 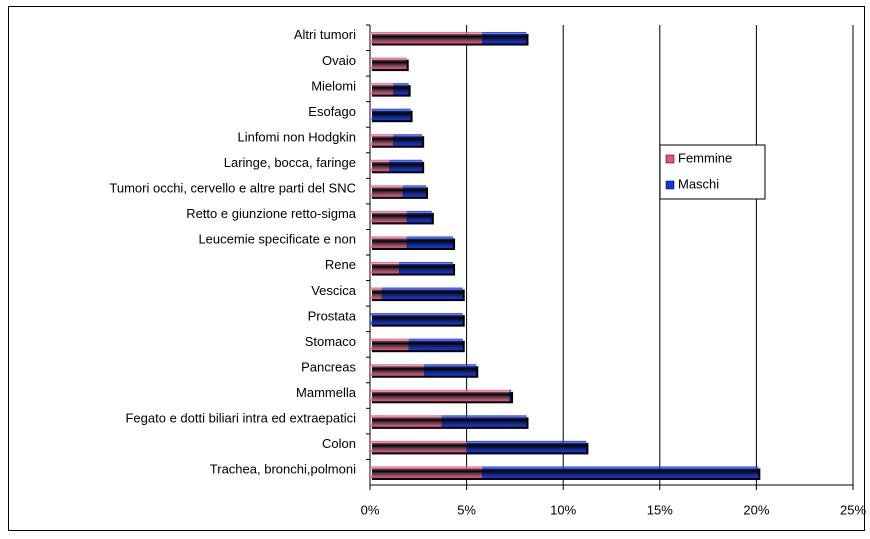 I want to click on y-tick-label: Rene, so click(x=340, y=264).